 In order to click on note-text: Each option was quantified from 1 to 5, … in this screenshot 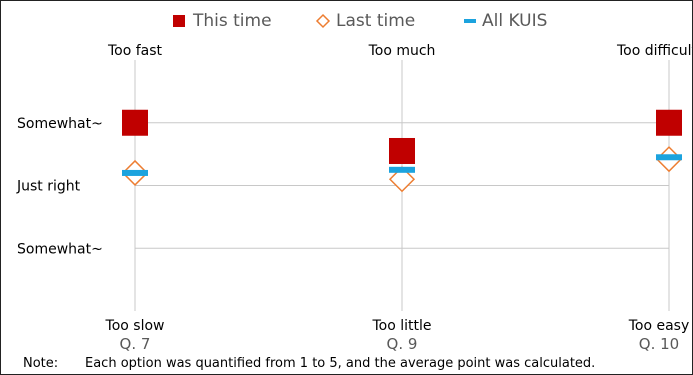, I will do `click(340, 363)`.